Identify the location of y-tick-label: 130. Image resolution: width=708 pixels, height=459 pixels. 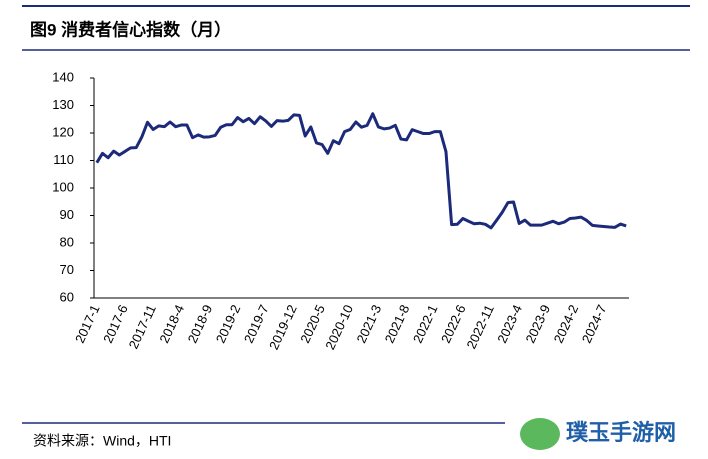
(63, 104).